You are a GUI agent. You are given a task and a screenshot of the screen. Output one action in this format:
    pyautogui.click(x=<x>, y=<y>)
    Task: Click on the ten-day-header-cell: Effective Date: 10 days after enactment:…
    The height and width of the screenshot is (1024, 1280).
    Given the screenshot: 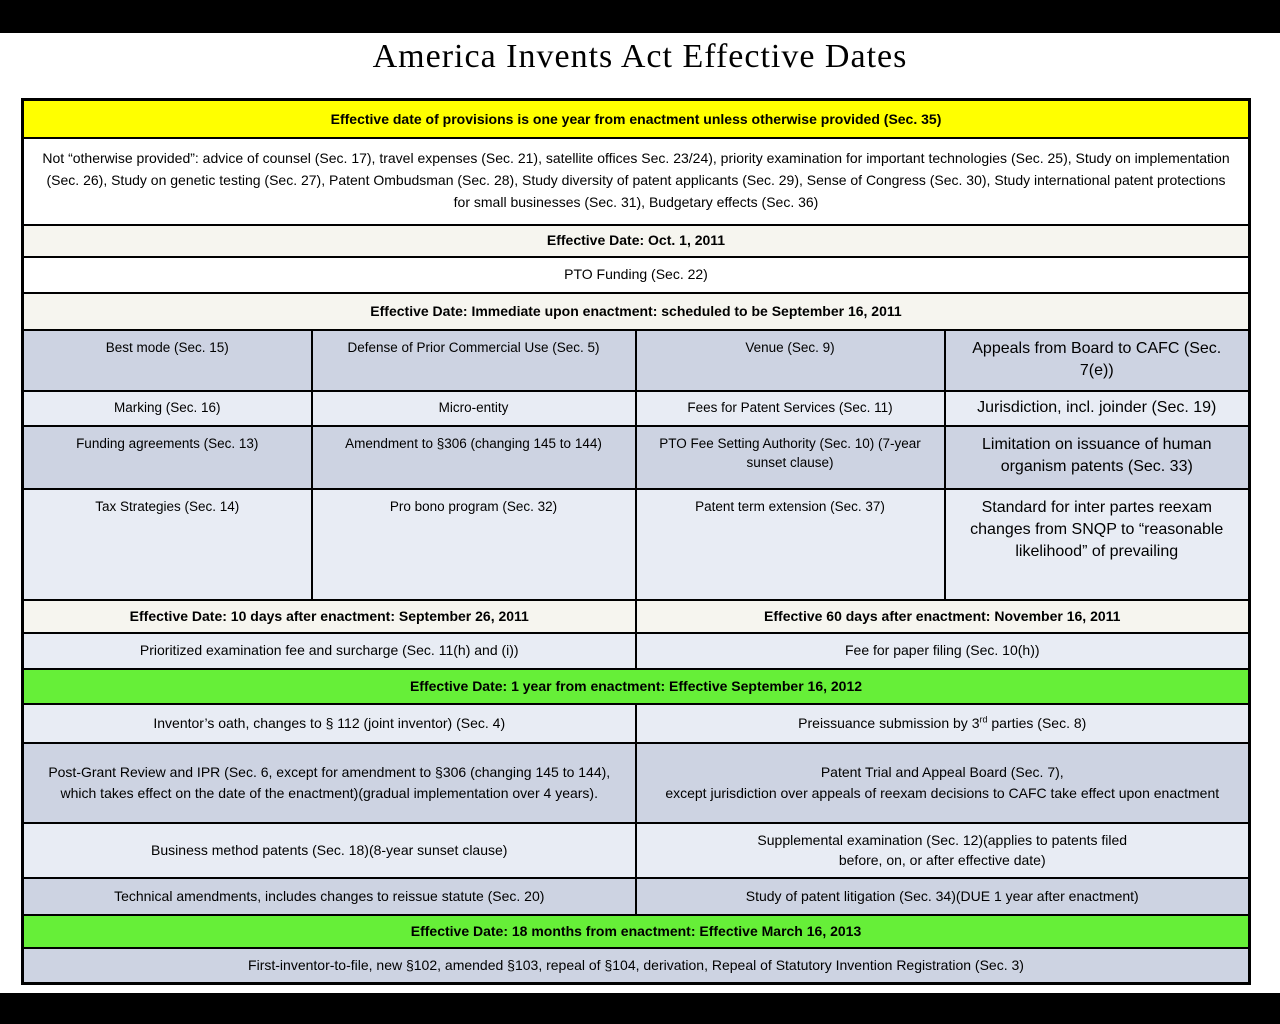 What is the action you would take?
    pyautogui.click(x=329, y=616)
    